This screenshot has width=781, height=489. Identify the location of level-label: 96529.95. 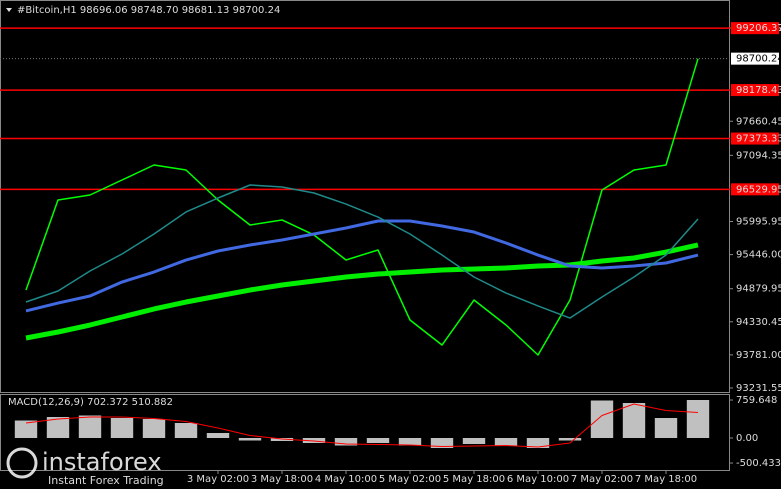
(758, 189).